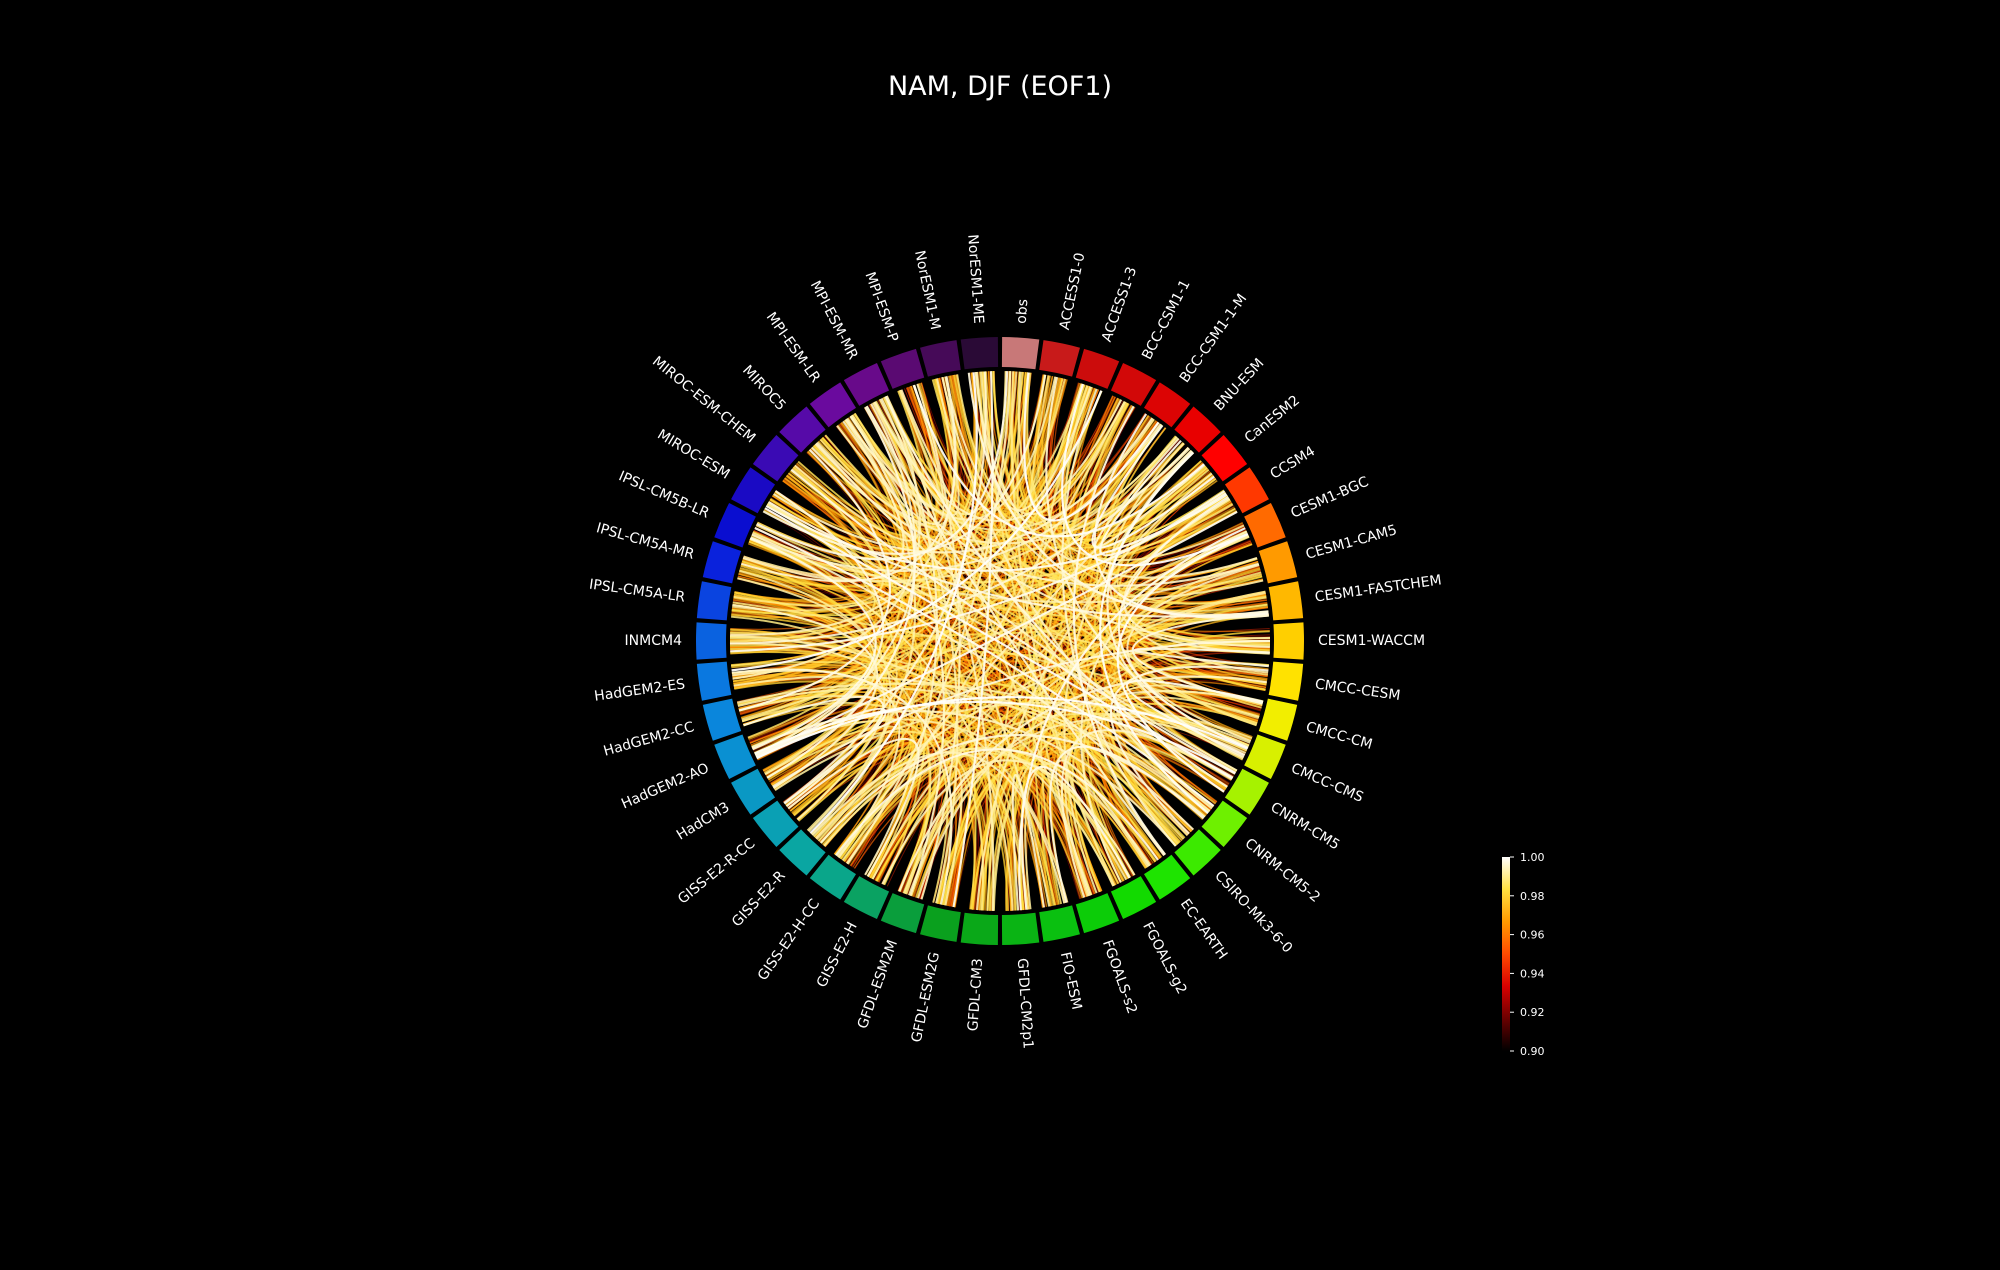 This screenshot has width=2000, height=1270. What do you see at coordinates (1119, 977) in the screenshot?
I see `node-label: FGOALS-s2` at bounding box center [1119, 977].